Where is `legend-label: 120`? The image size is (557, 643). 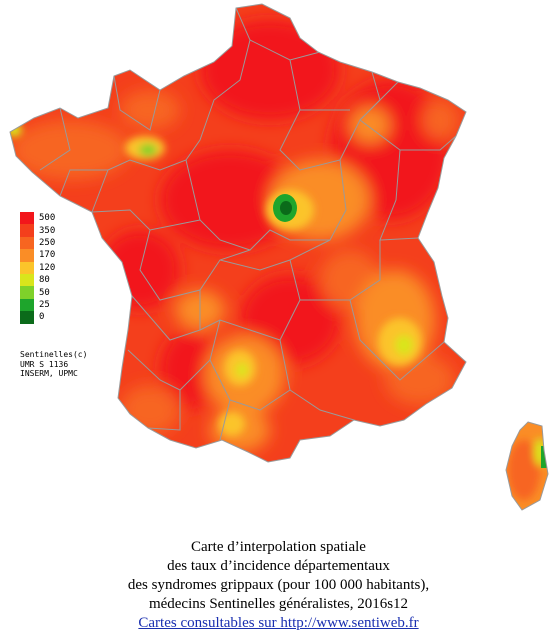
legend-label: 120 is located at coordinates (47, 267).